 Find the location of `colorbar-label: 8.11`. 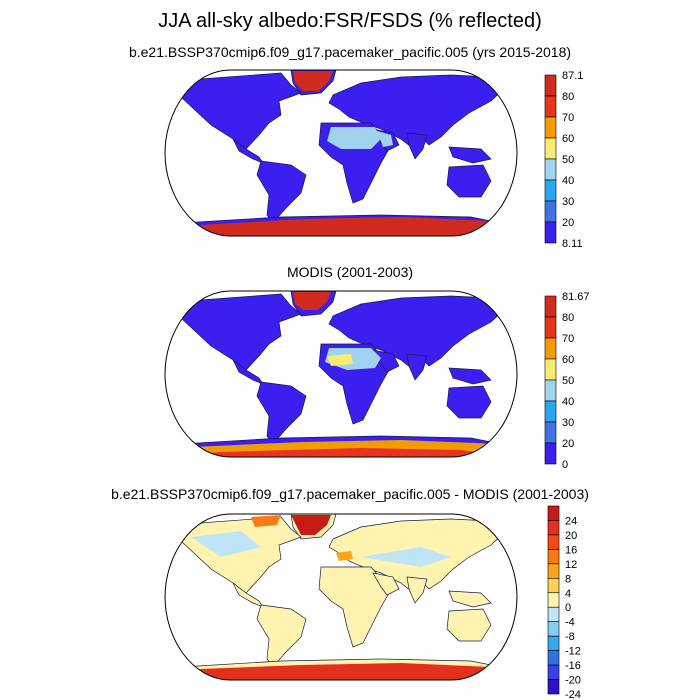

colorbar-label: 8.11 is located at coordinates (572, 244).